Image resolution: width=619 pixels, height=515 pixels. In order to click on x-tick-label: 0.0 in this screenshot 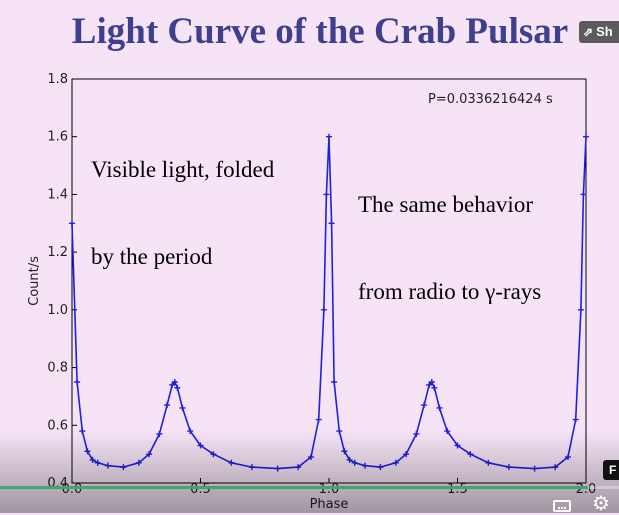, I will do `click(72, 489)`.